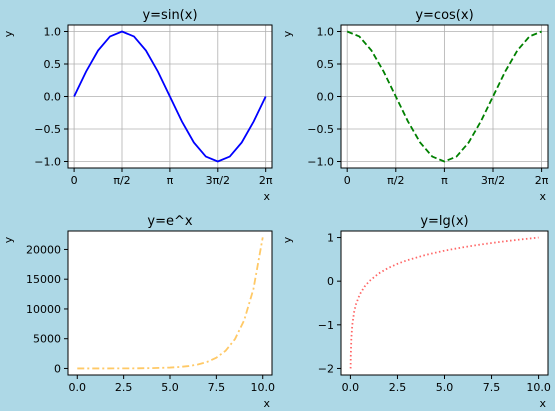 This screenshot has width=555, height=411. I want to click on y-tick-label: 20000, so click(43, 249).